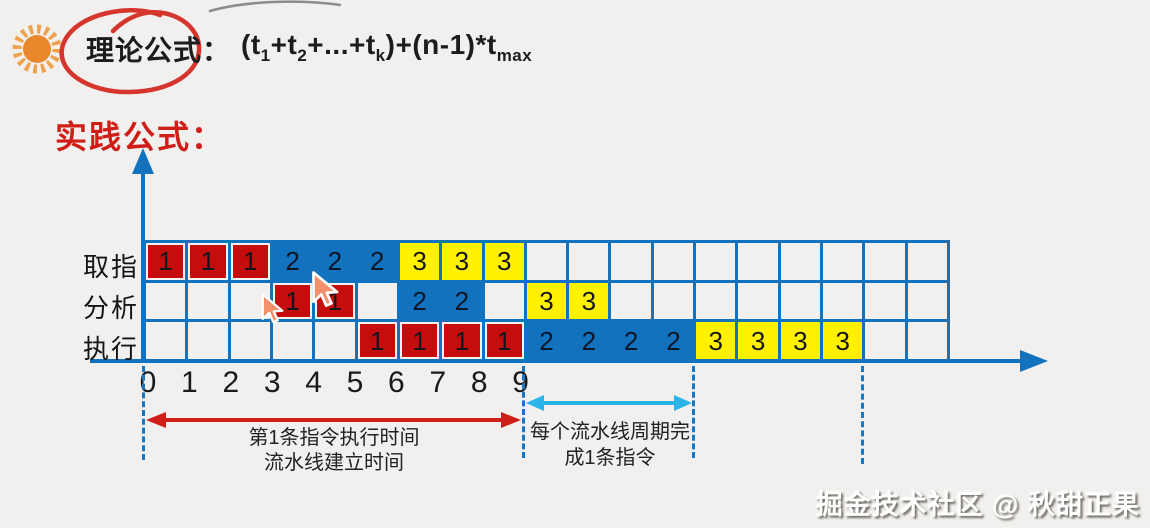 This screenshot has height=528, width=1150. I want to click on dashed-marker-t17, so click(862, 415).